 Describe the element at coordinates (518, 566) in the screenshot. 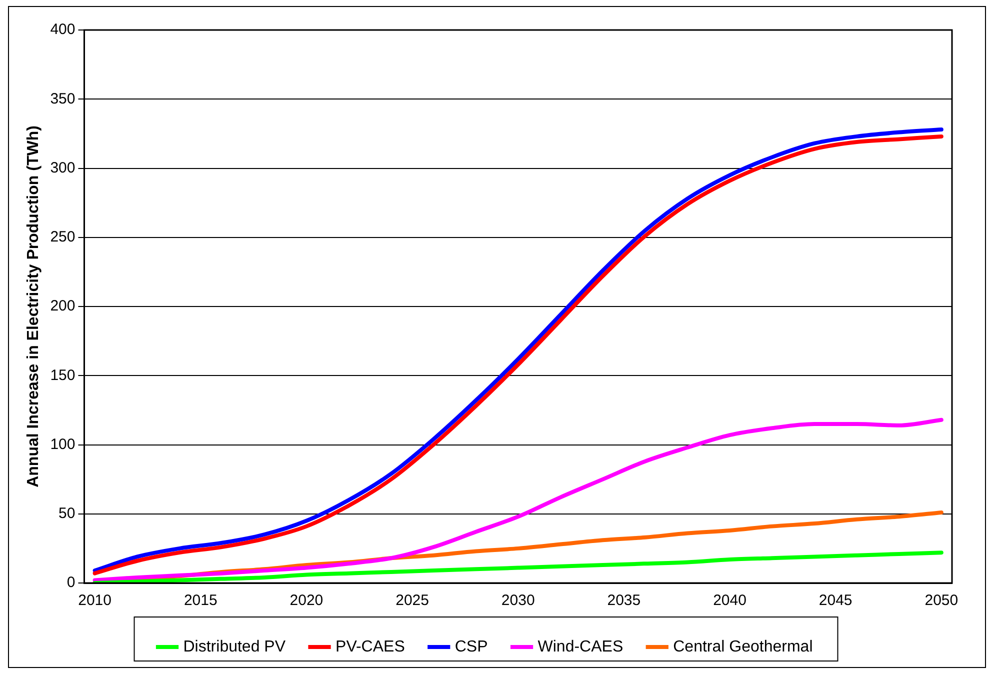

I see `line-series` at that location.